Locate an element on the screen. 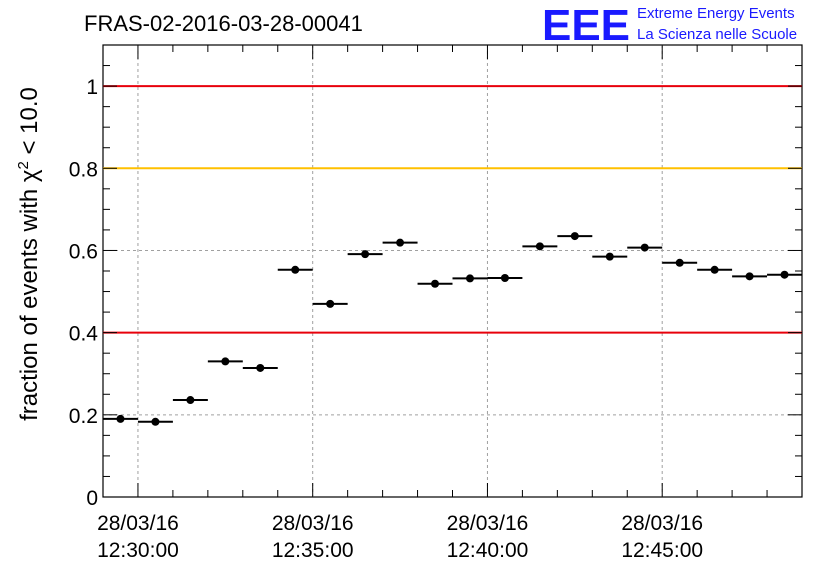 This screenshot has height=572, width=836. x-tick-label-time: 12:45:00 is located at coordinates (662, 550).